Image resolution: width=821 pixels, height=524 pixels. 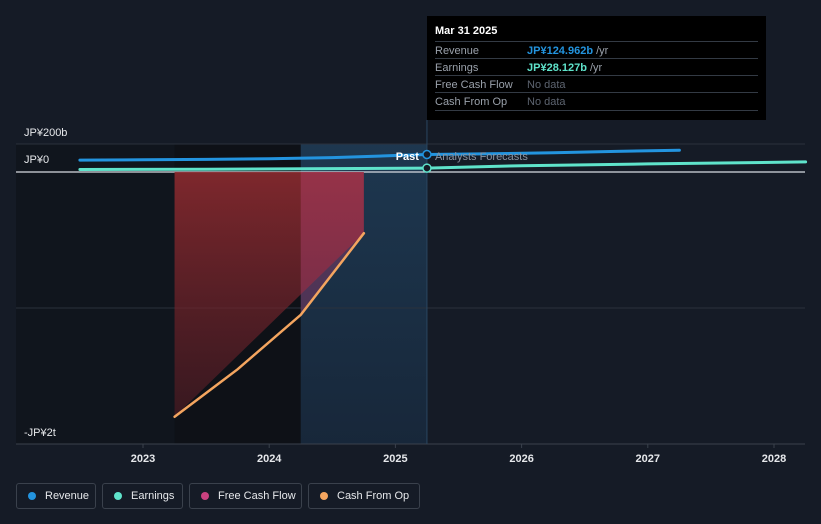 What do you see at coordinates (427, 154) in the screenshot?
I see `revenue-marker` at bounding box center [427, 154].